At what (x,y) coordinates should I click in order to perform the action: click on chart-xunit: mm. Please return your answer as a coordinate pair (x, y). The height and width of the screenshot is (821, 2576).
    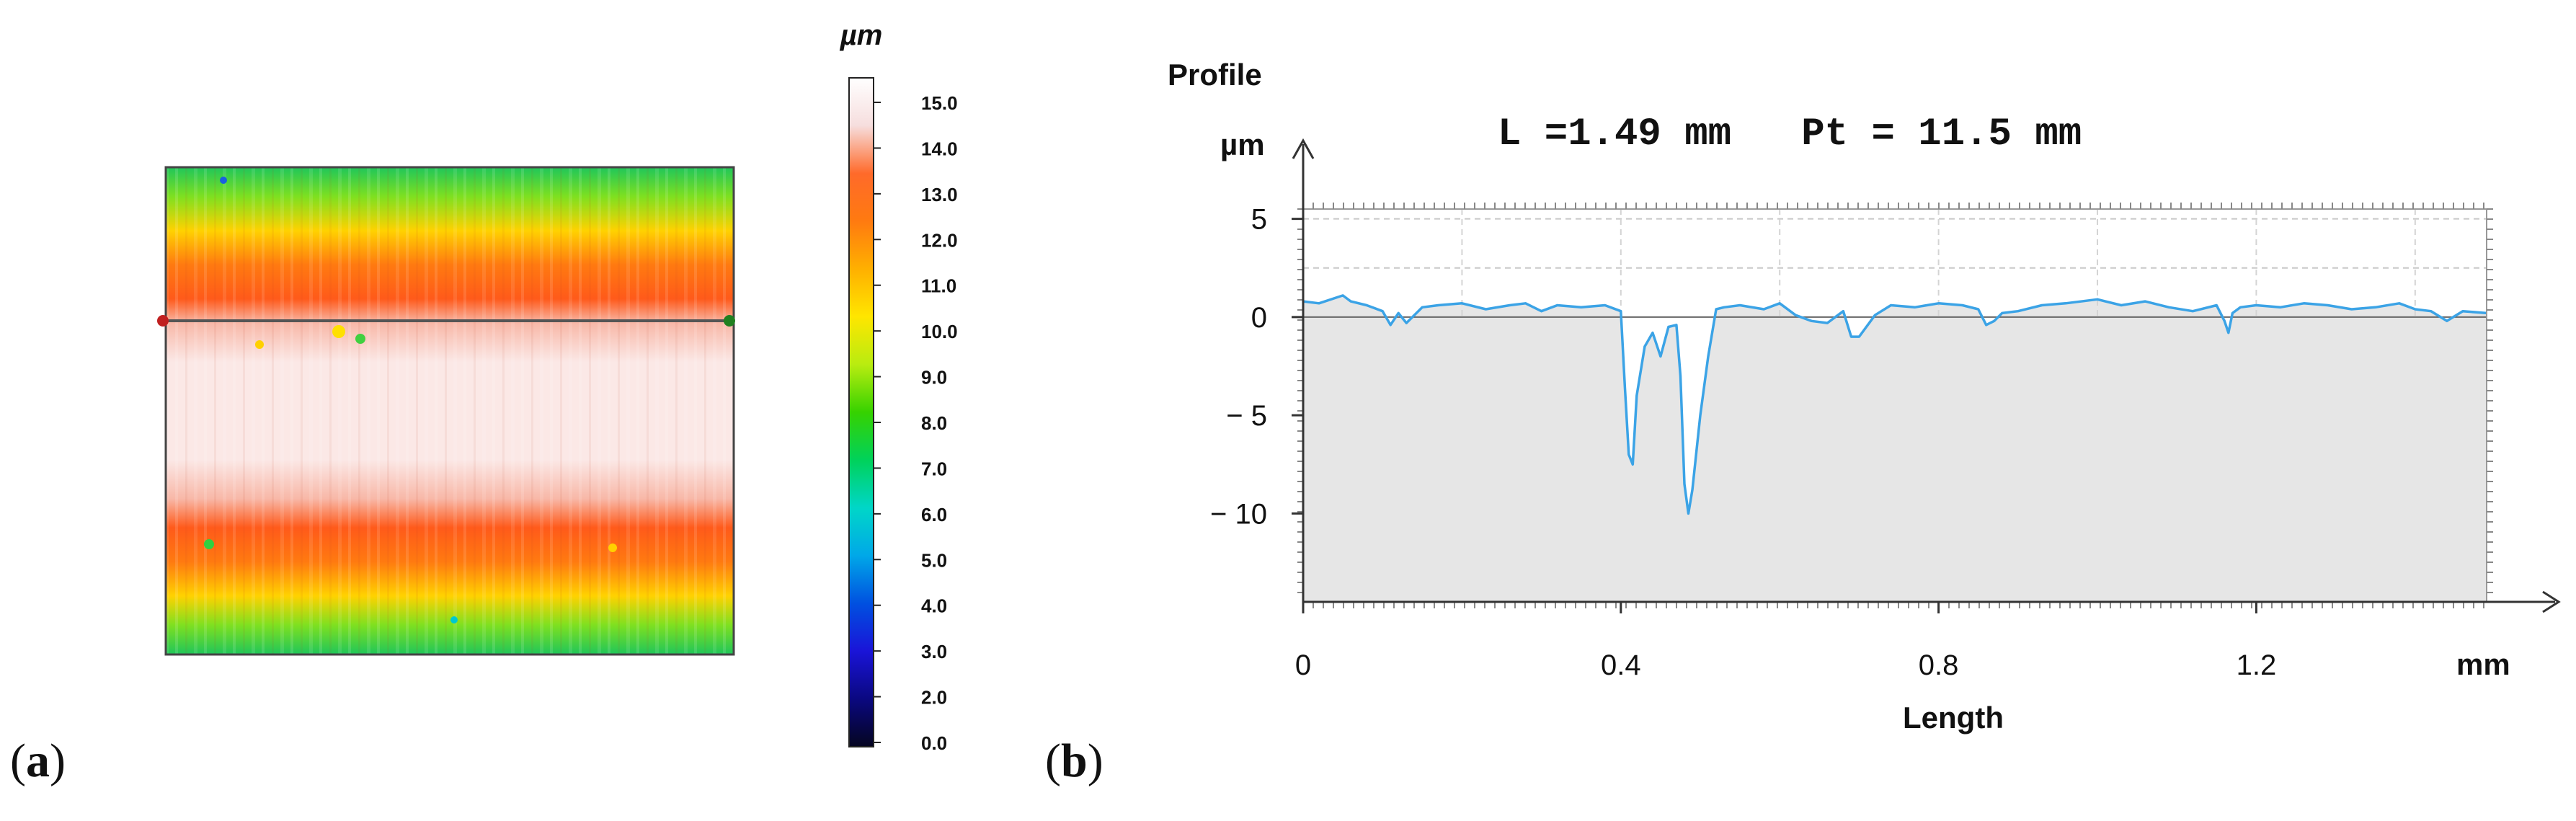
    Looking at the image, I should click on (2483, 664).